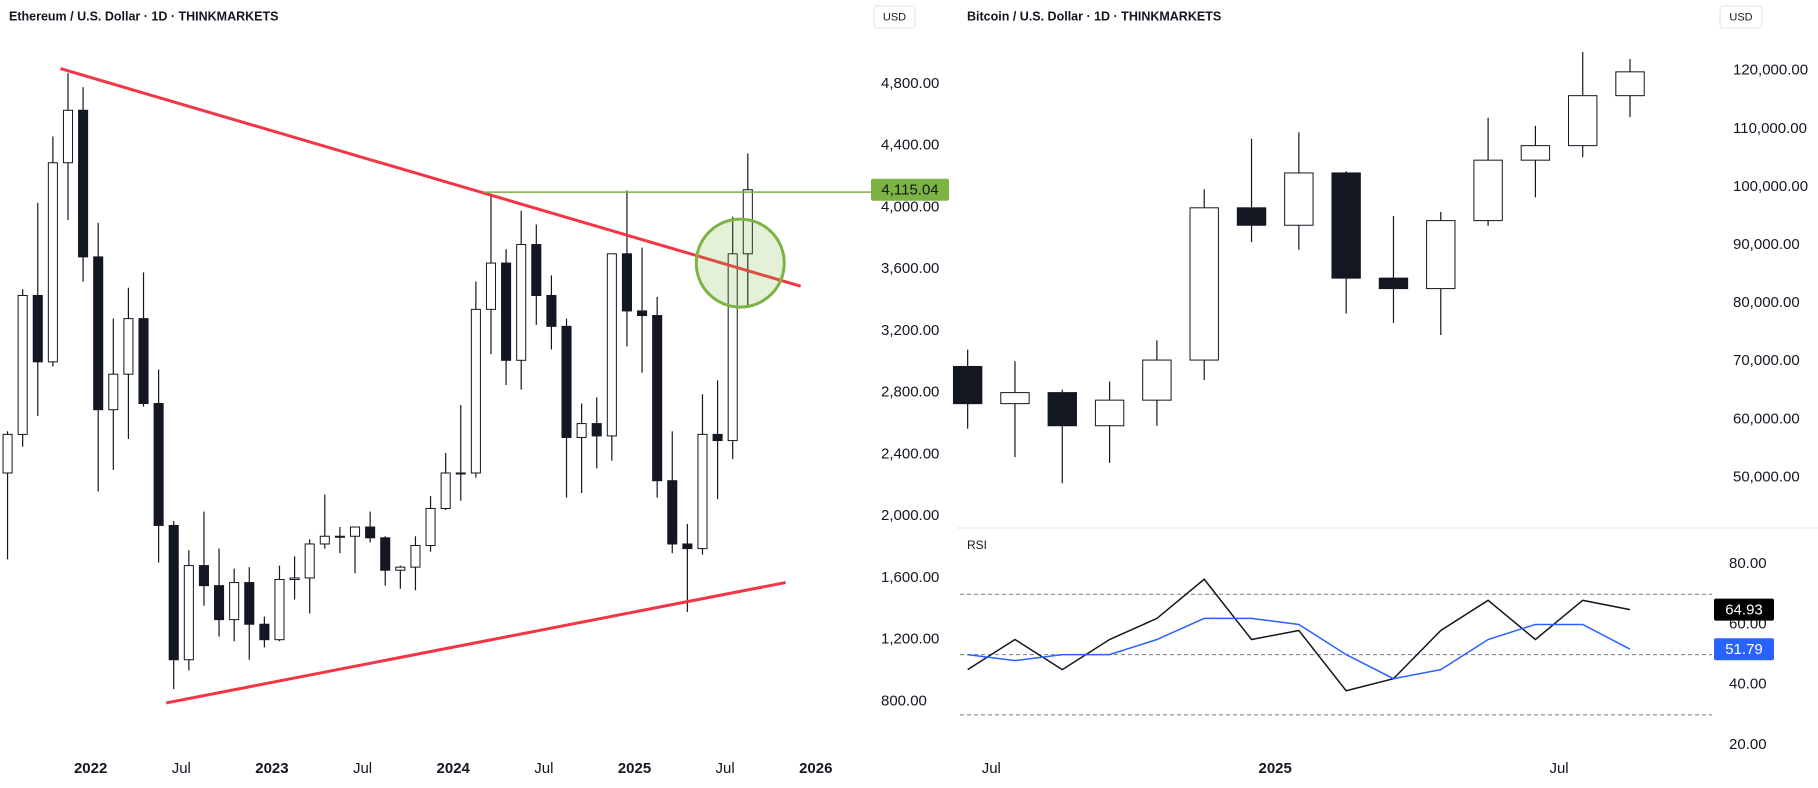 This screenshot has width=1818, height=788. What do you see at coordinates (431, 177) in the screenshot?
I see `trendline` at bounding box center [431, 177].